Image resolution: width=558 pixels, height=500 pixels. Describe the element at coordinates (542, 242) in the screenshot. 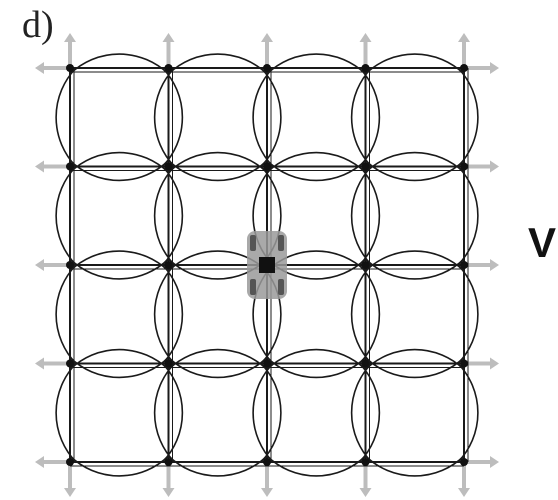

I see `cropped-edge-text: V` at that location.